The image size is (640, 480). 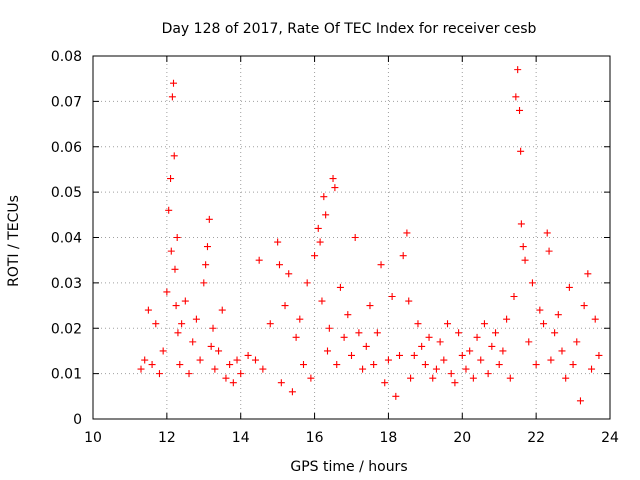 I want to click on x-tick-label: 10, so click(x=93, y=438).